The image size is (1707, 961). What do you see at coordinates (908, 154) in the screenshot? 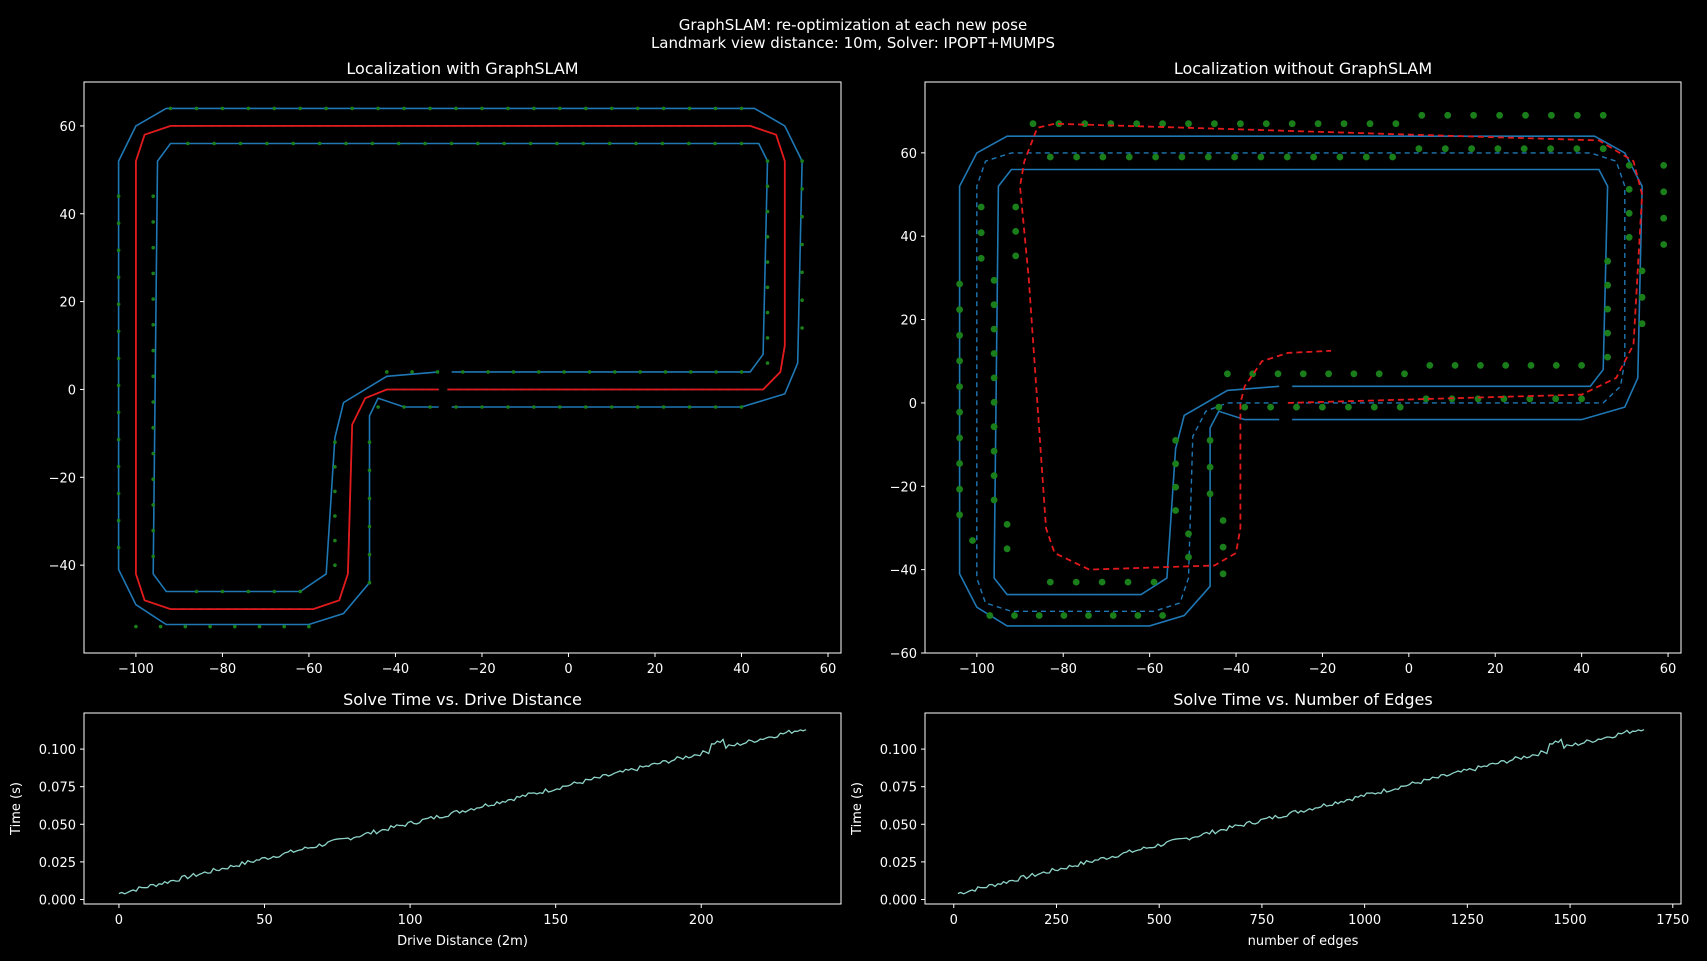
I see `without-ytick-label: 60` at bounding box center [908, 154].